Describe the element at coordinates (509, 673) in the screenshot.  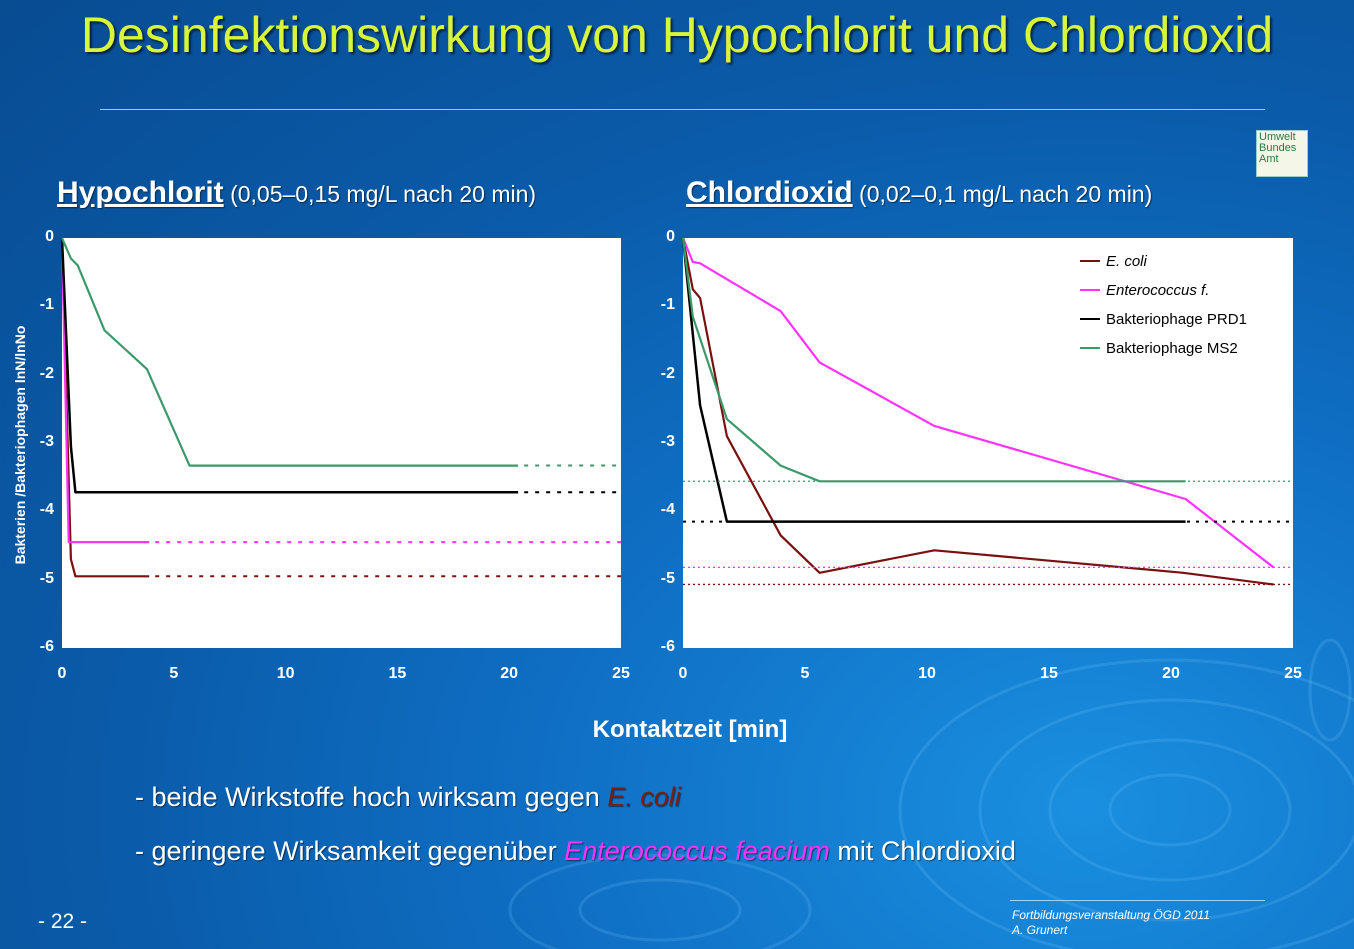
I see `hypochlorit-xtick-label: 20` at that location.